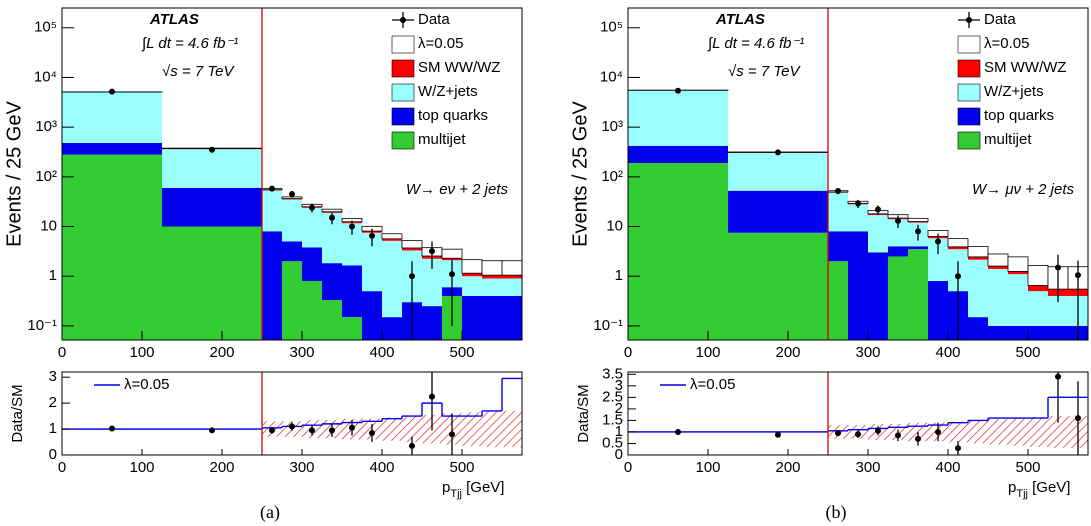  What do you see at coordinates (858, 413) in the screenshot?
I see `plot-frame` at bounding box center [858, 413].